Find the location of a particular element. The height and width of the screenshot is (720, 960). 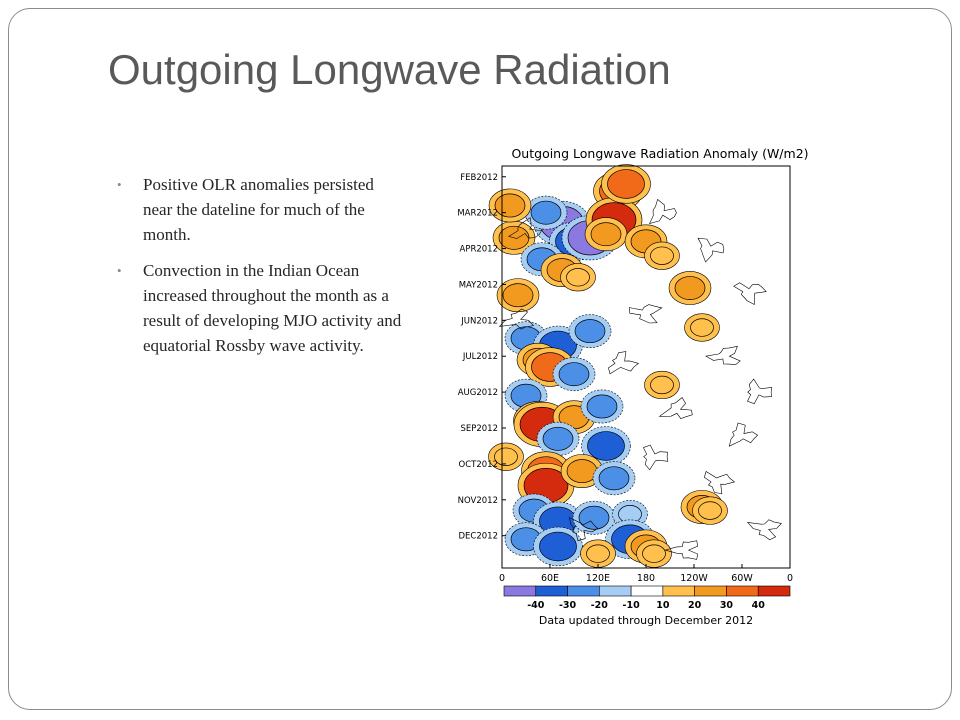

anomaly-field is located at coordinates (608, 366).